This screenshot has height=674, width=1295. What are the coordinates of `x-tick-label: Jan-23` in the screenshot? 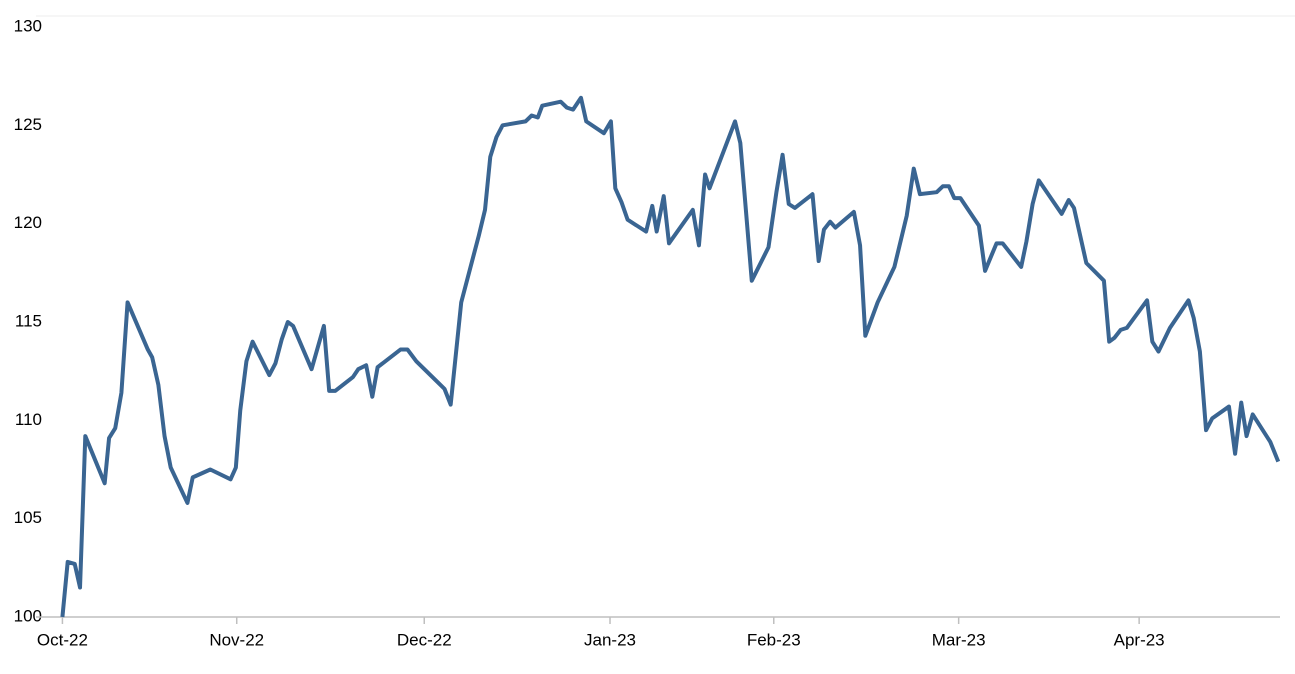 It's located at (610, 639).